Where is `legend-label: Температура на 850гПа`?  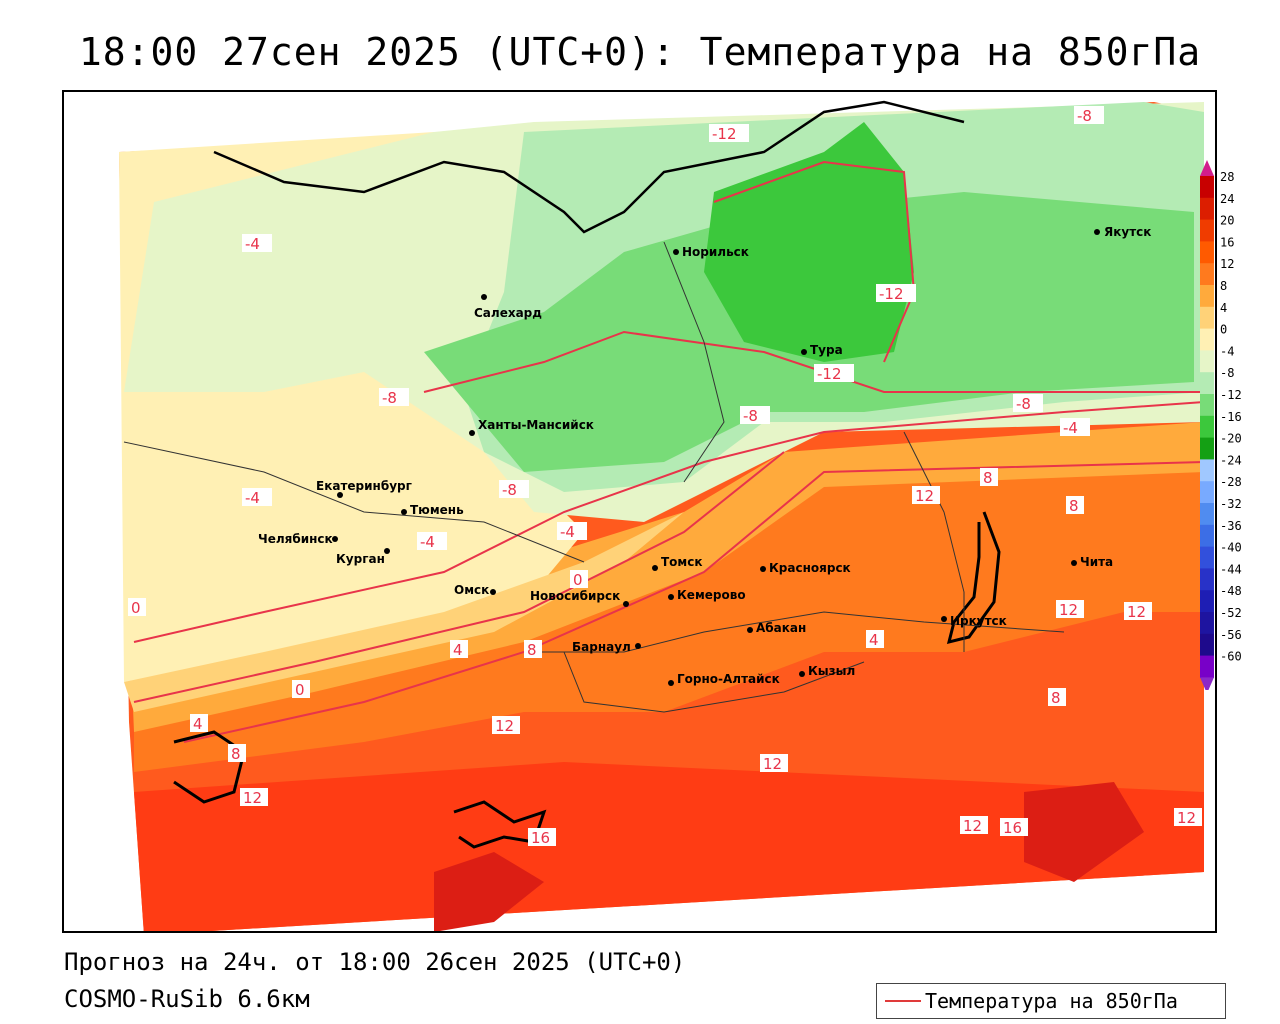 legend-label: Температура на 850гПа is located at coordinates (1051, 1001).